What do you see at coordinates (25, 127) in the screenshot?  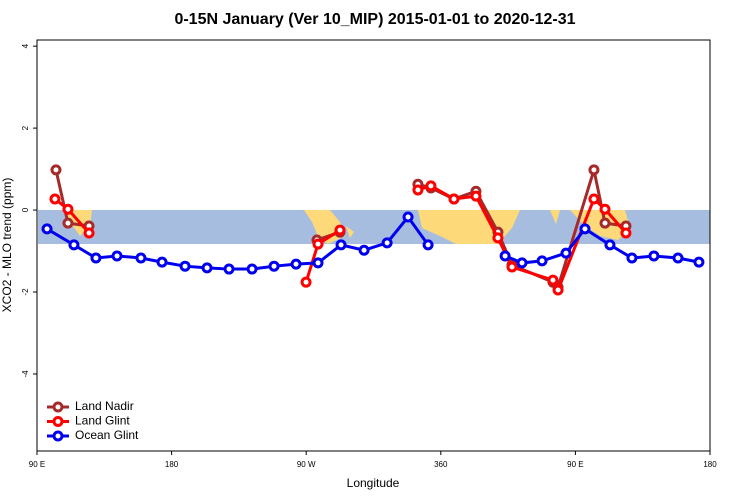 I see `y-tick-label: 2` at bounding box center [25, 127].